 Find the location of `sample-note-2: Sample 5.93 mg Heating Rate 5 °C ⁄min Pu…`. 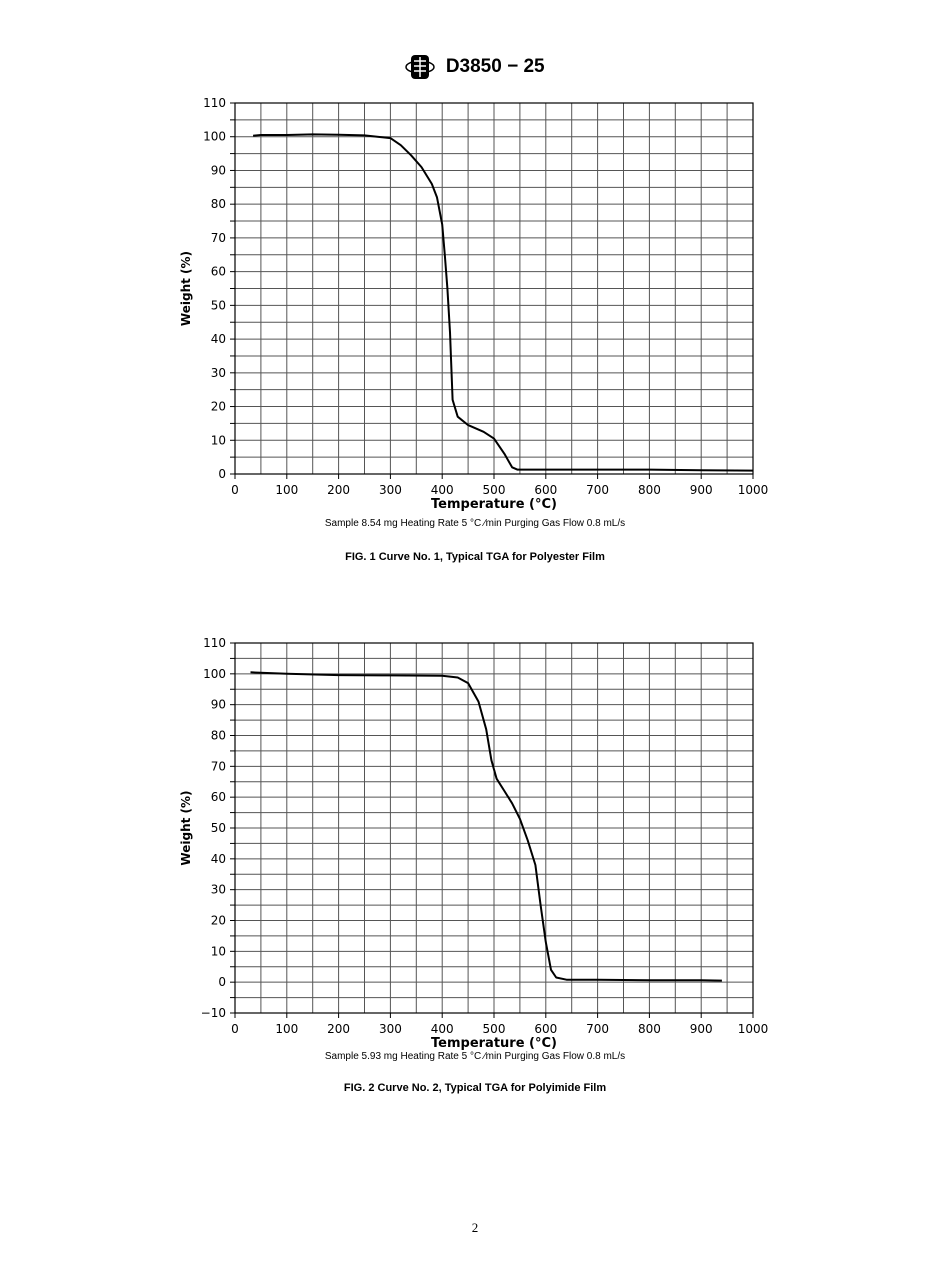

sample-note-2: Sample 5.93 mg Heating Rate 5 °C ⁄min Pu… is located at coordinates (475, 1056).